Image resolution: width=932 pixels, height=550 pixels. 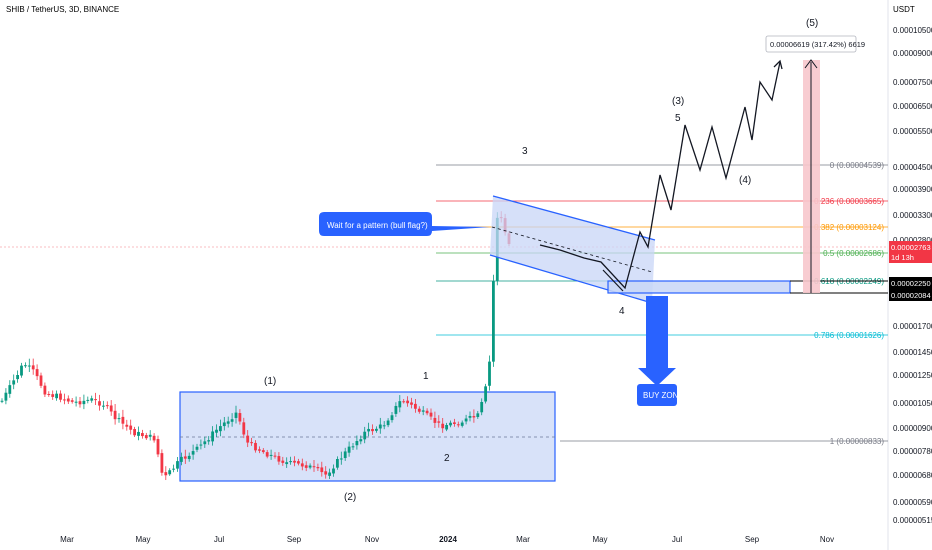 What do you see at coordinates (62, 9) in the screenshot?
I see `symbol-title: SHIB / TetherUS, 3D, BINANCE` at bounding box center [62, 9].